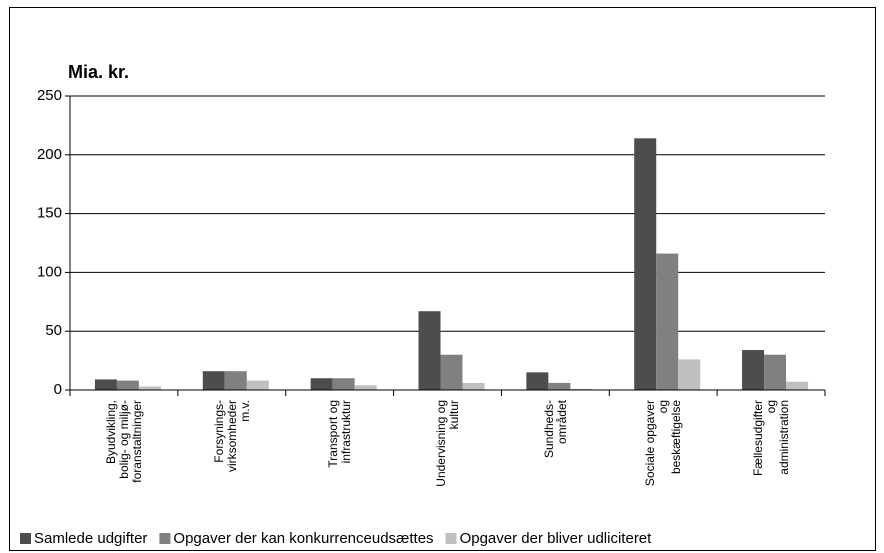 This screenshot has height=553, width=884. What do you see at coordinates (53, 330) in the screenshot?
I see `y-tick-label: 50` at bounding box center [53, 330].